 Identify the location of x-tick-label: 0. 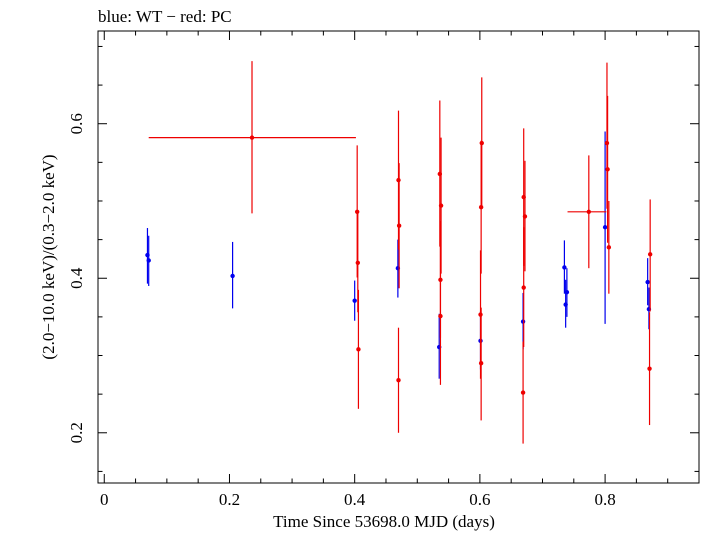
(104, 499).